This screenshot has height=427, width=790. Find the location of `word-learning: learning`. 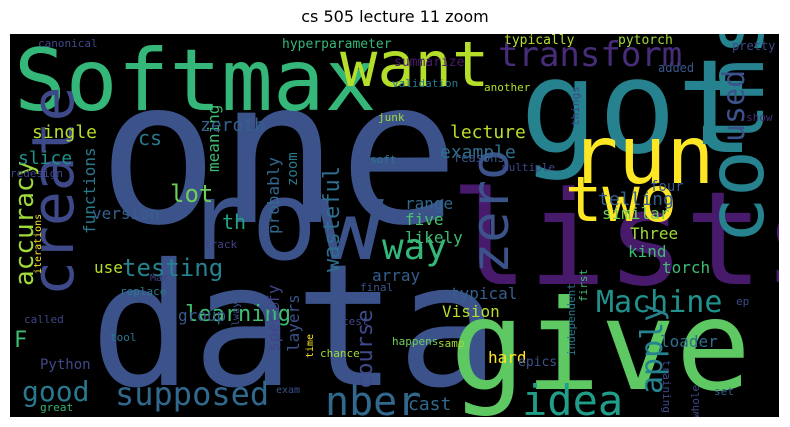

word-learning: learning is located at coordinates (238, 314).